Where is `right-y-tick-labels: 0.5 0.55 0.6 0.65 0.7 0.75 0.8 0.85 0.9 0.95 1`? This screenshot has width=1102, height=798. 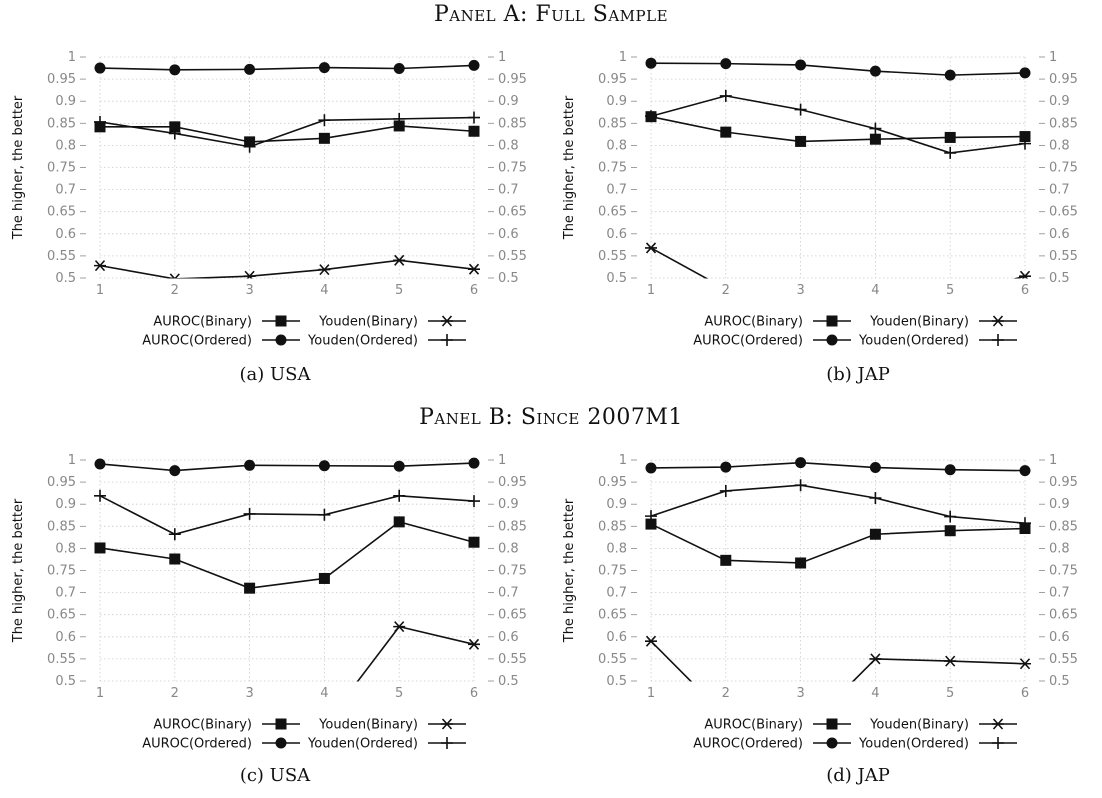
right-y-tick-labels: 0.5 0.55 0.6 0.65 0.7 0.75 0.8 0.85 0.9 0.95 1 is located at coordinates (1058, 168).